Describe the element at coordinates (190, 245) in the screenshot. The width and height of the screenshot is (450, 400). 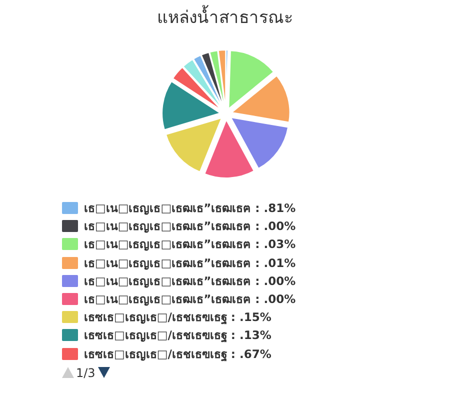
I see `legend-label: เธ□เน□เธญเธ□เธฒเธ”เธฒเธฅ : .03%` at that location.